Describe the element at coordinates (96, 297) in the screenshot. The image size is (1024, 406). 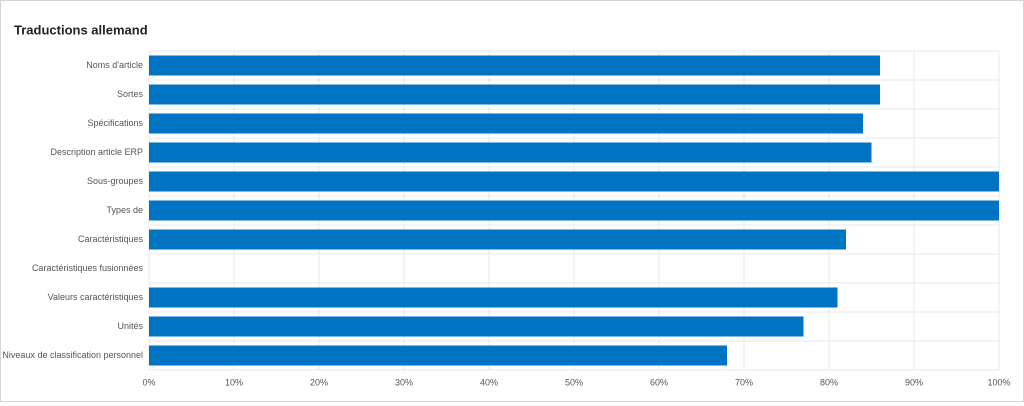
I see `y-tick-label: Valeurs caractéristiques` at that location.